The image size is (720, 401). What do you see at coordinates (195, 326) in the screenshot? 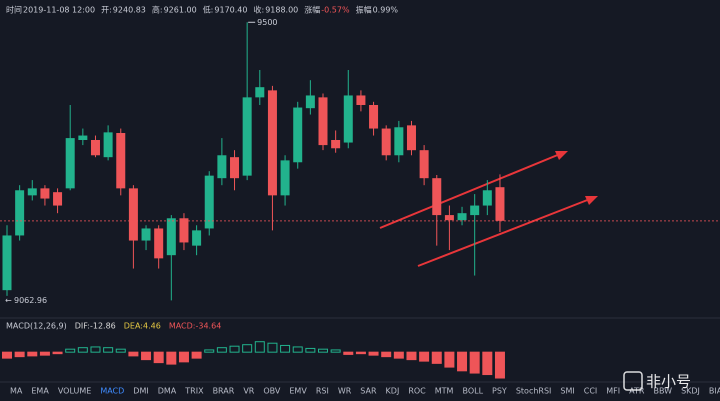
I see `macd-macd: MACD:-34.64` at bounding box center [195, 326].